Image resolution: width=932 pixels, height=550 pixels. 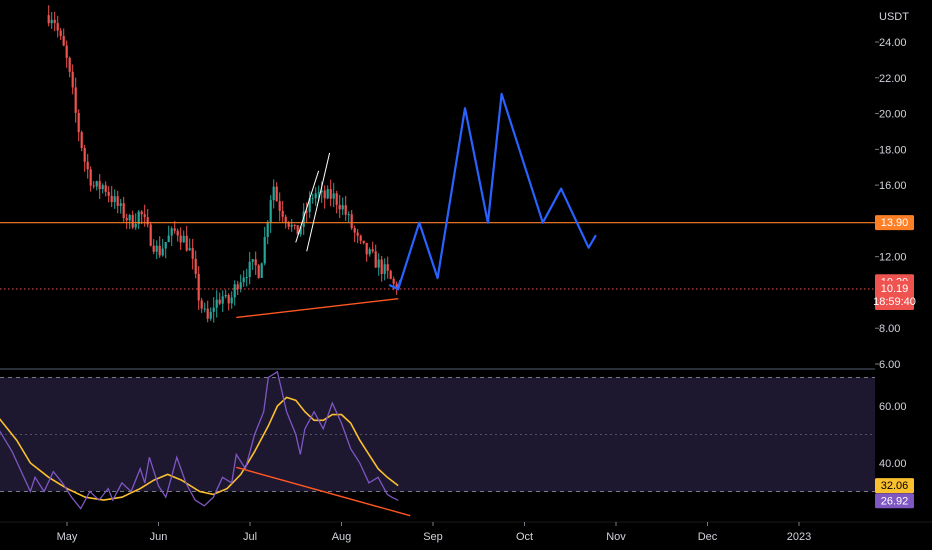 I want to click on time-tick-label: Dec, so click(x=708, y=537).